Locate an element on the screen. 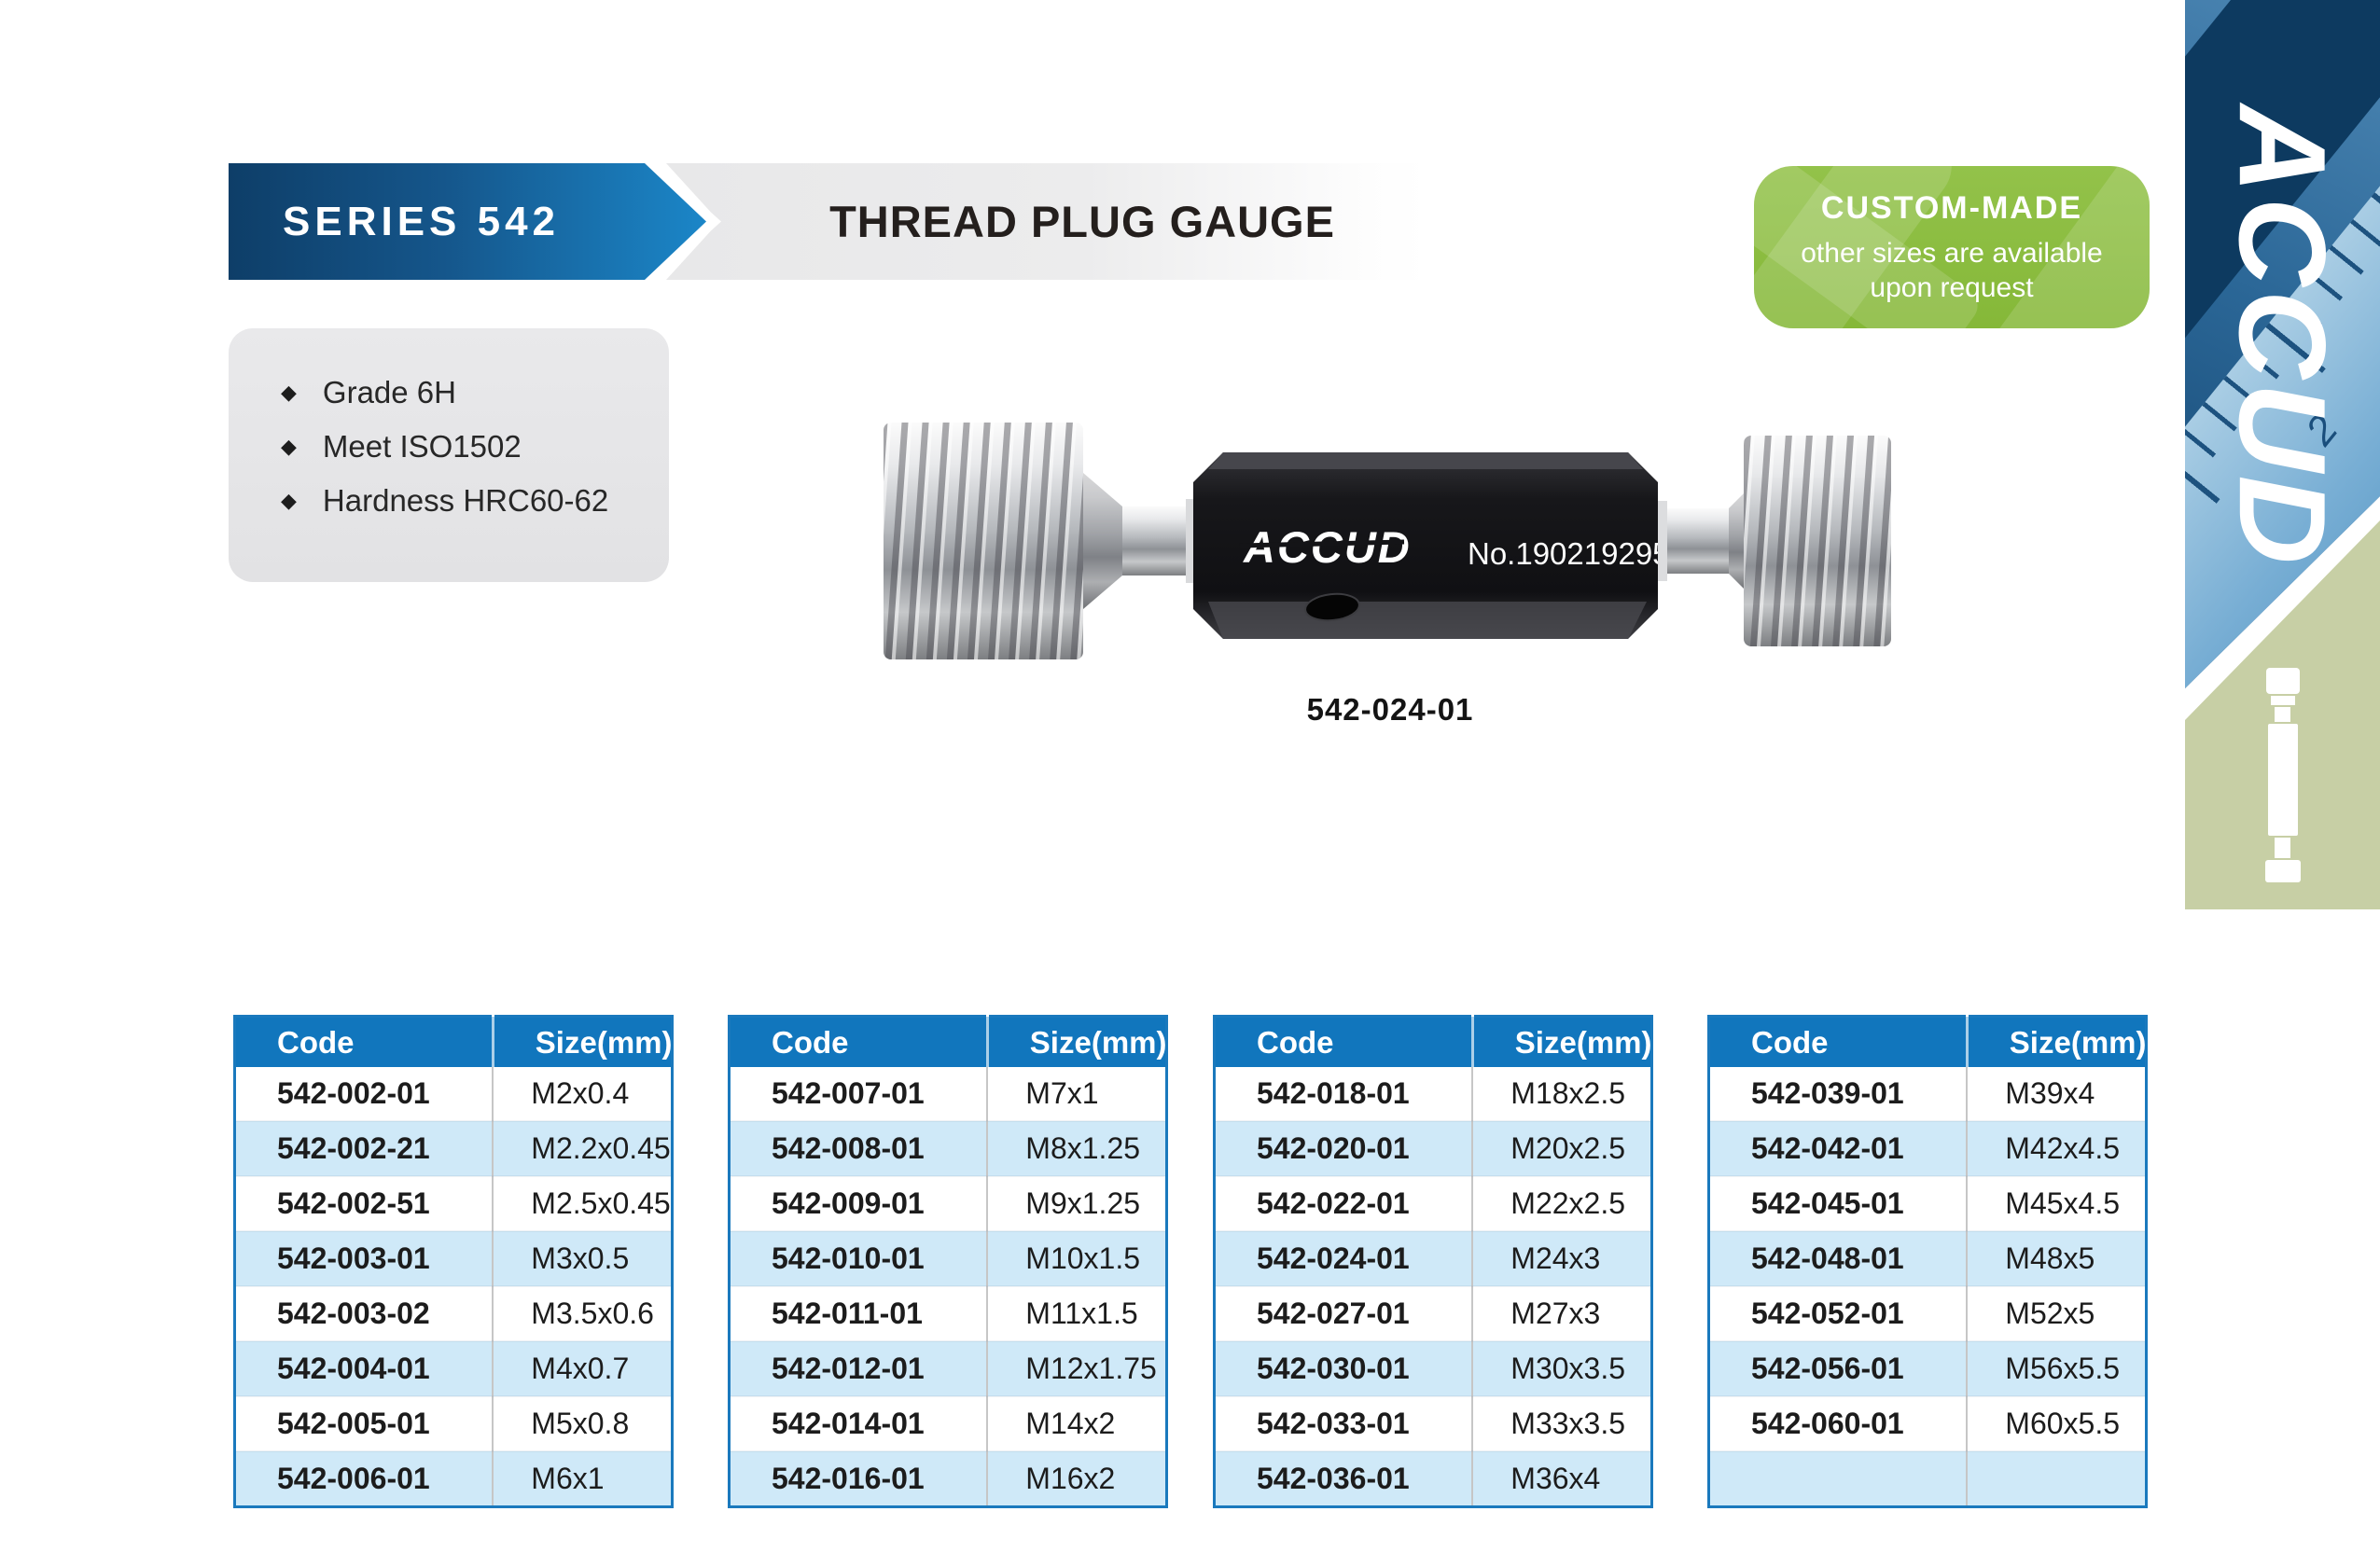  product-photo: ACCUD No.190219295 is located at coordinates (1390, 541).